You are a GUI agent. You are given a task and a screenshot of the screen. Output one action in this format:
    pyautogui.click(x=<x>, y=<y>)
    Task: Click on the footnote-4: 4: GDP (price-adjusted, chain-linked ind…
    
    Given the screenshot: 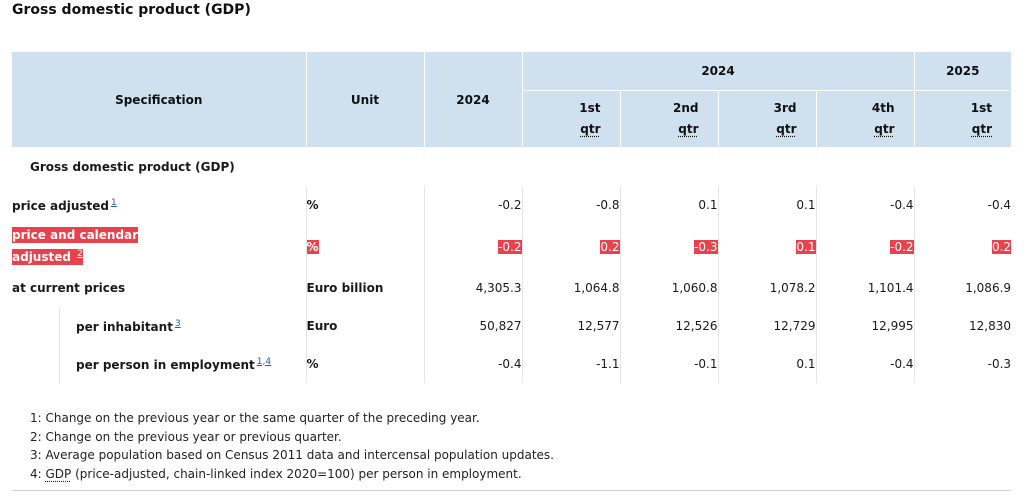 What is the action you would take?
    pyautogui.click(x=276, y=473)
    